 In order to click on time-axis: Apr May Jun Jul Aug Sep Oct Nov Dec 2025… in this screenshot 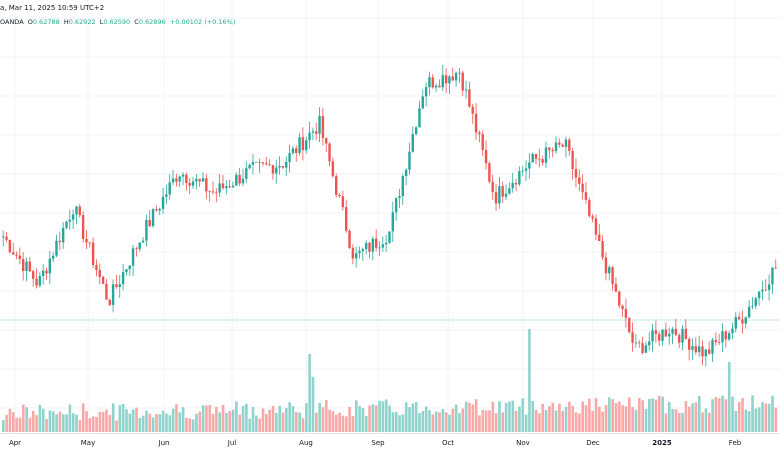, I will do `click(390, 452)`.